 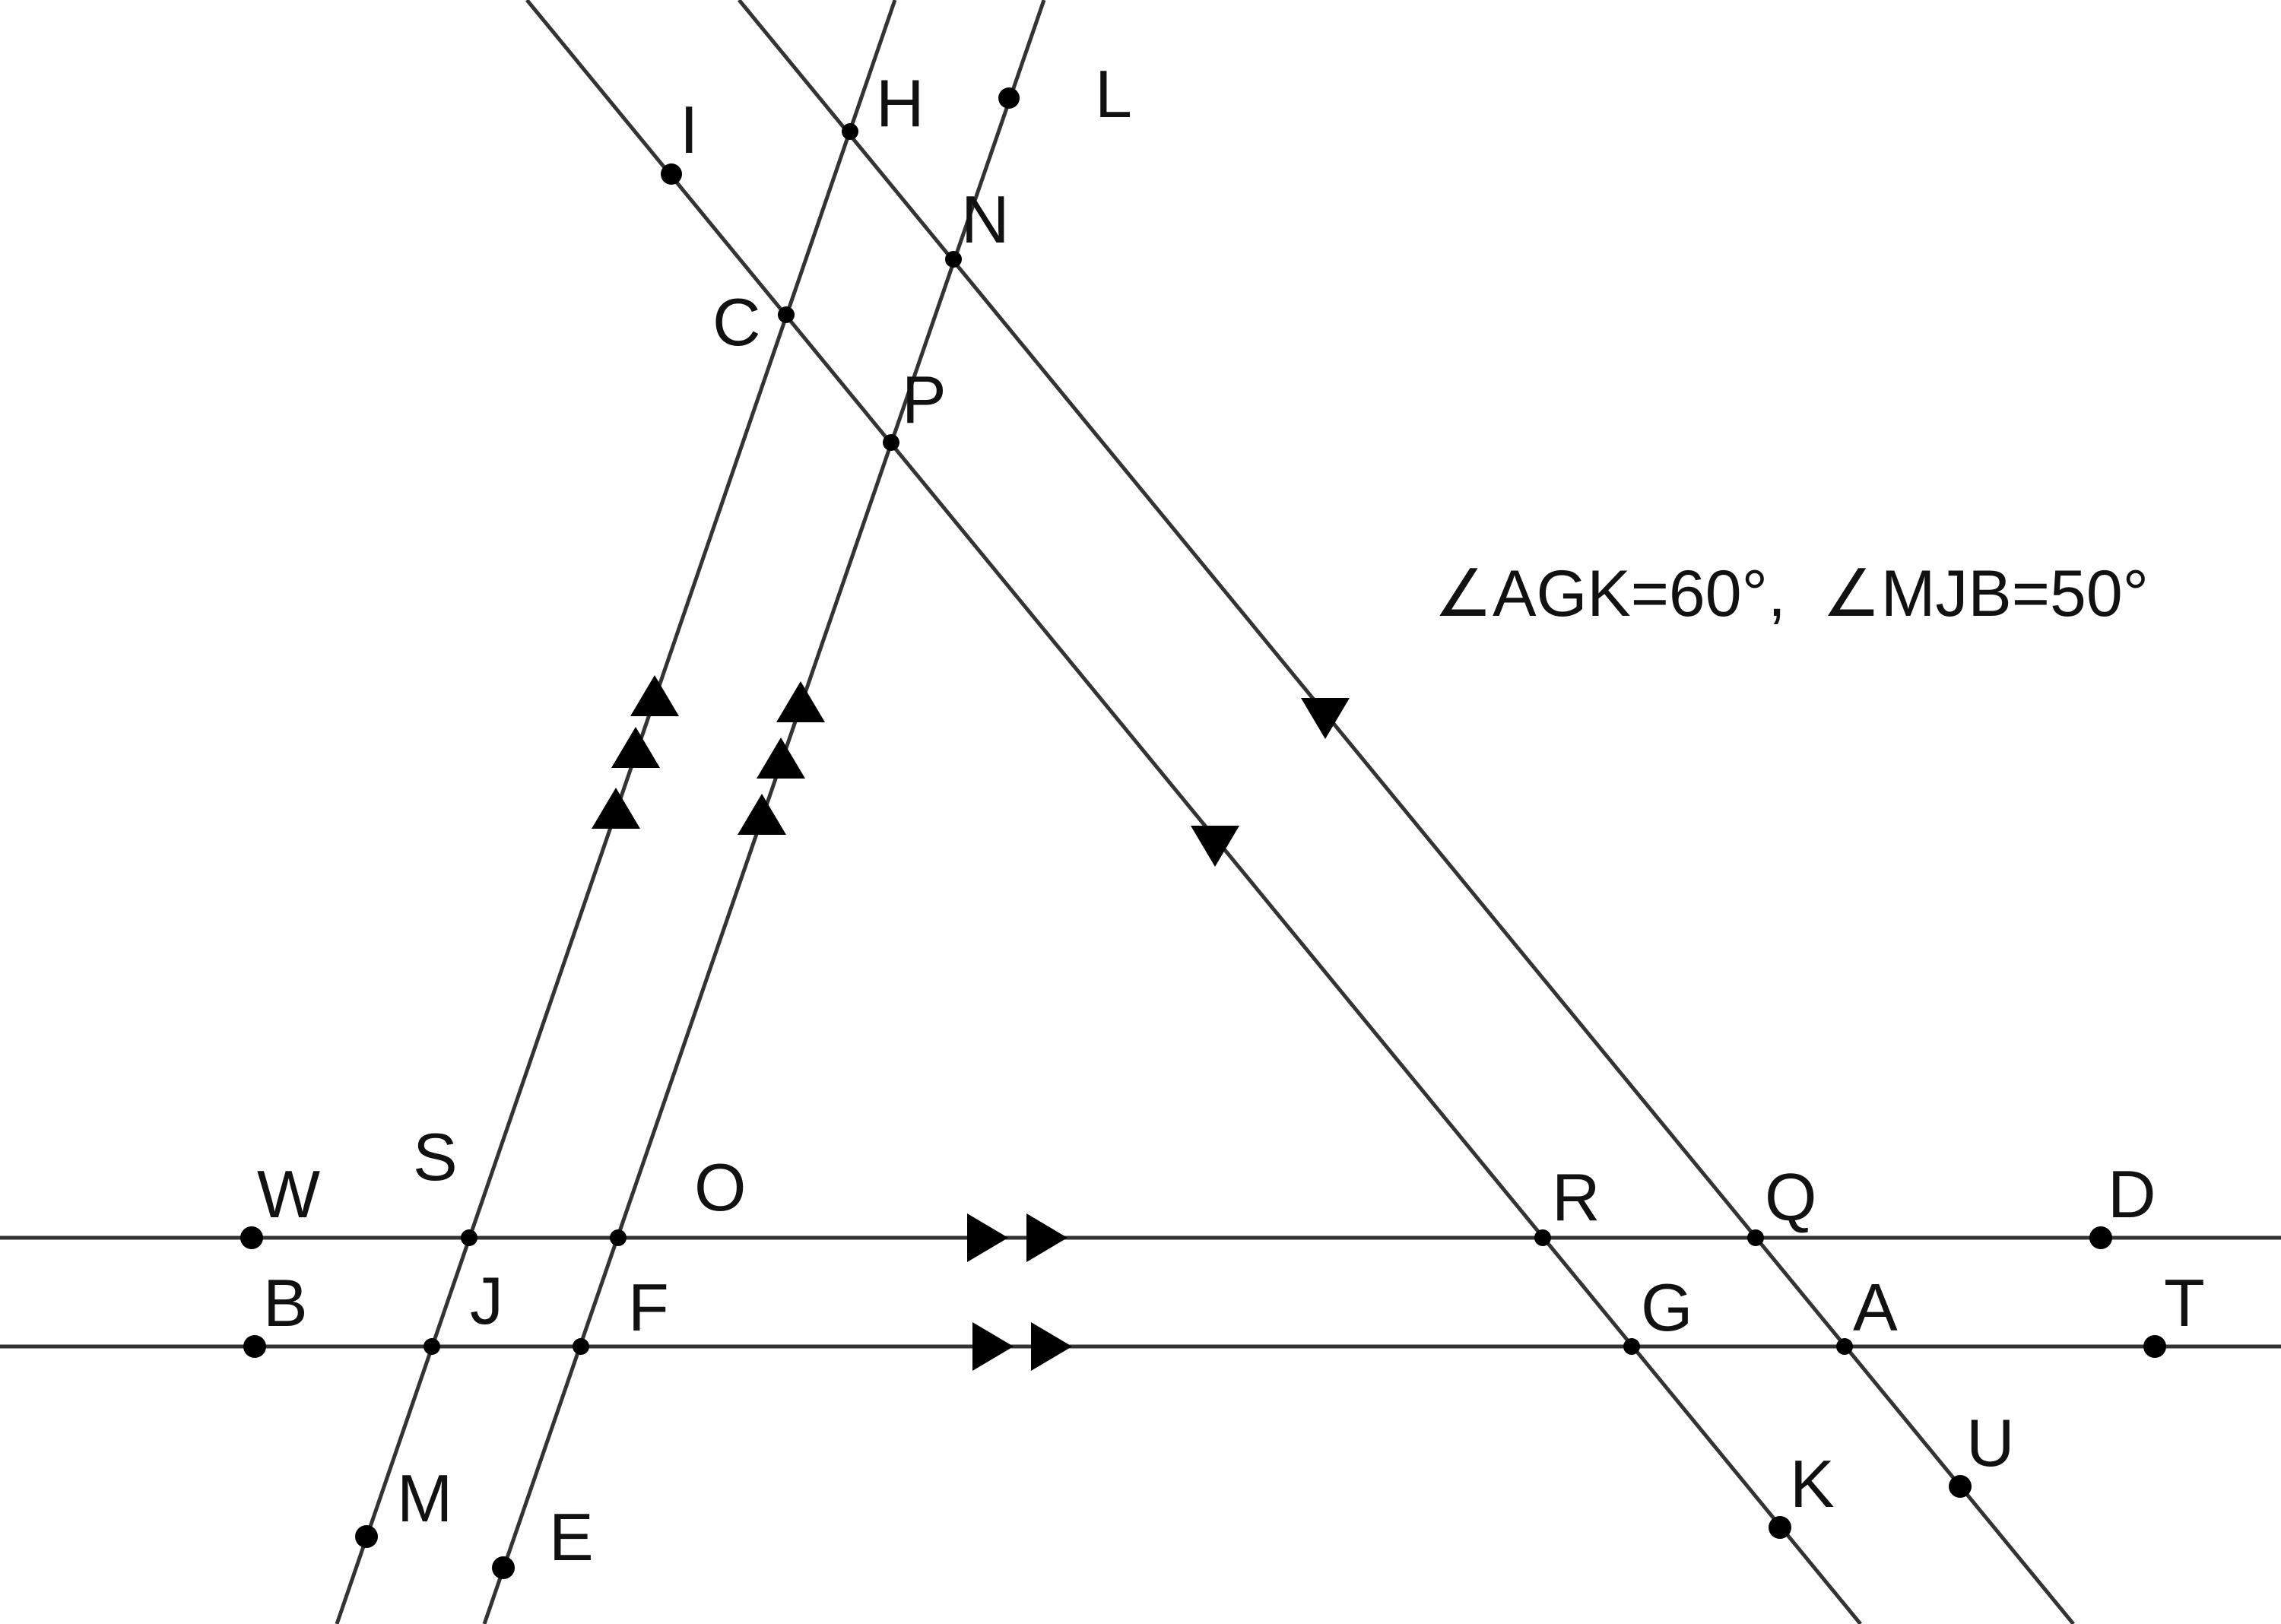 What do you see at coordinates (469, 1237) in the screenshot?
I see `point-s` at bounding box center [469, 1237].